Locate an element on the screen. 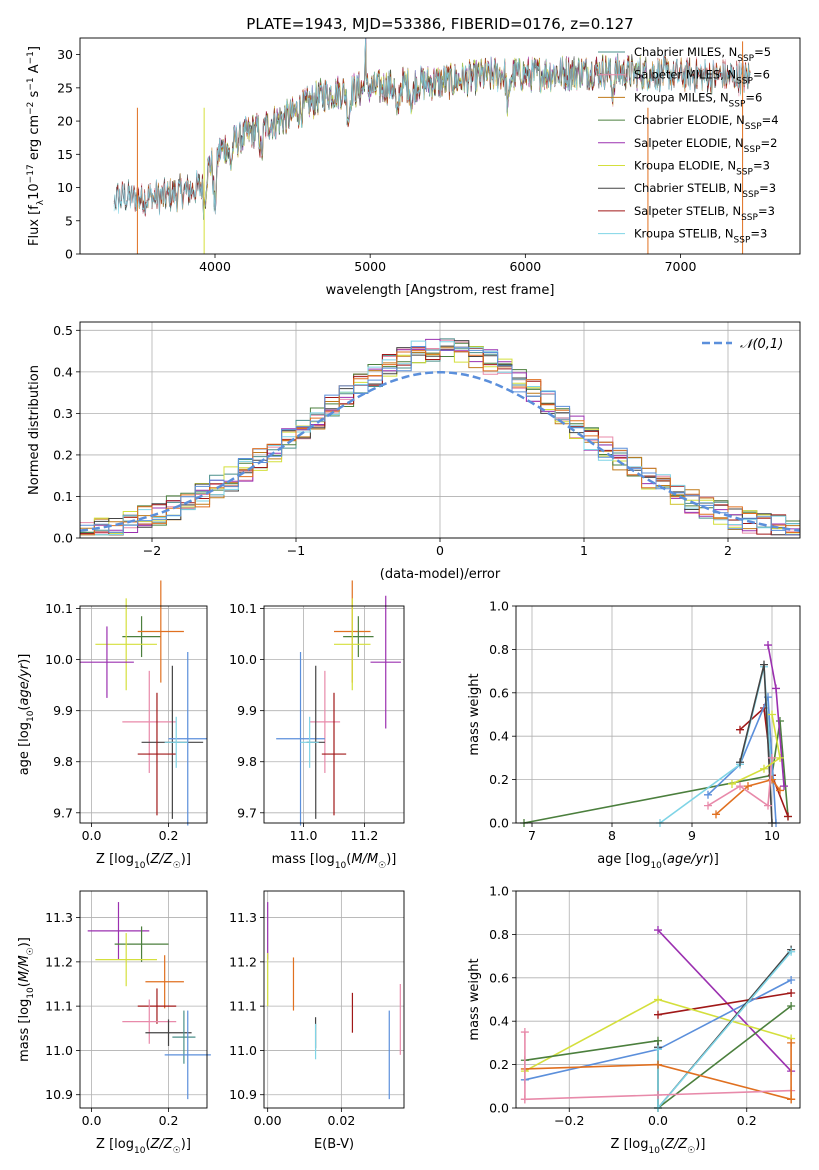 The image size is (819, 1170). y-tick-label: 10.0 is located at coordinates (243, 659).